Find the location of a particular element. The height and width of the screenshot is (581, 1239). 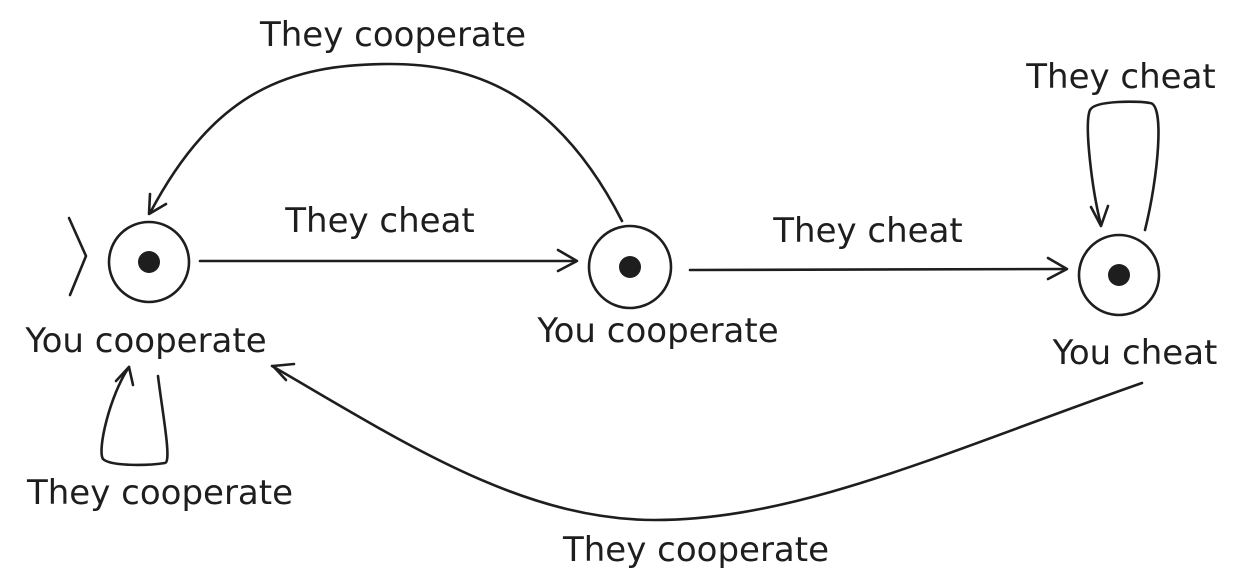

transition-s1-s1-arrowhead is located at coordinates (124, 376).